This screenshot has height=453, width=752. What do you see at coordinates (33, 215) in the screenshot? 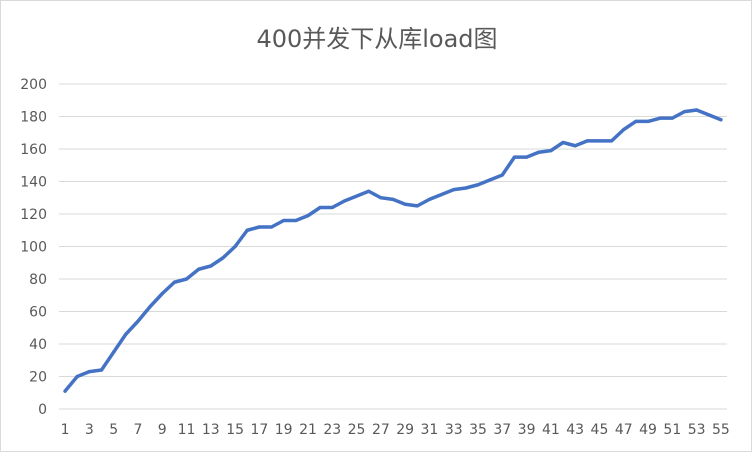
I see `y-tick-label: 120` at bounding box center [33, 215].